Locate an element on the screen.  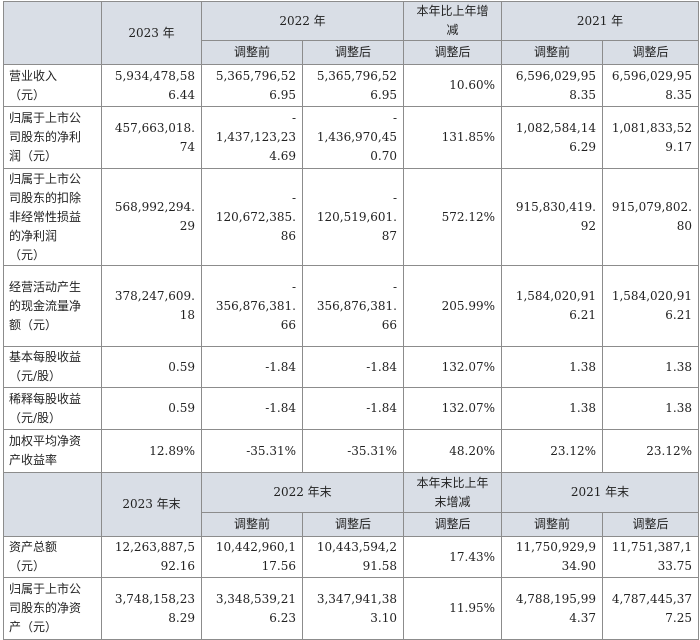
cell-2021-after: 11,751,387,1 33.75 is located at coordinates (650, 557).